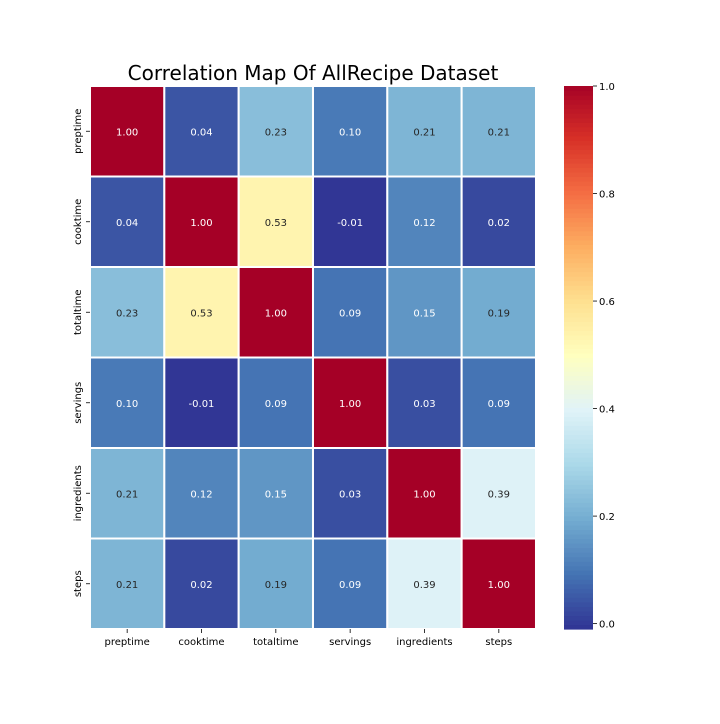 Image resolution: width=720 pixels, height=724 pixels. What do you see at coordinates (313, 73) in the screenshot?
I see `chart-title: Correlation Map Of AllRecipe Dataset` at bounding box center [313, 73].